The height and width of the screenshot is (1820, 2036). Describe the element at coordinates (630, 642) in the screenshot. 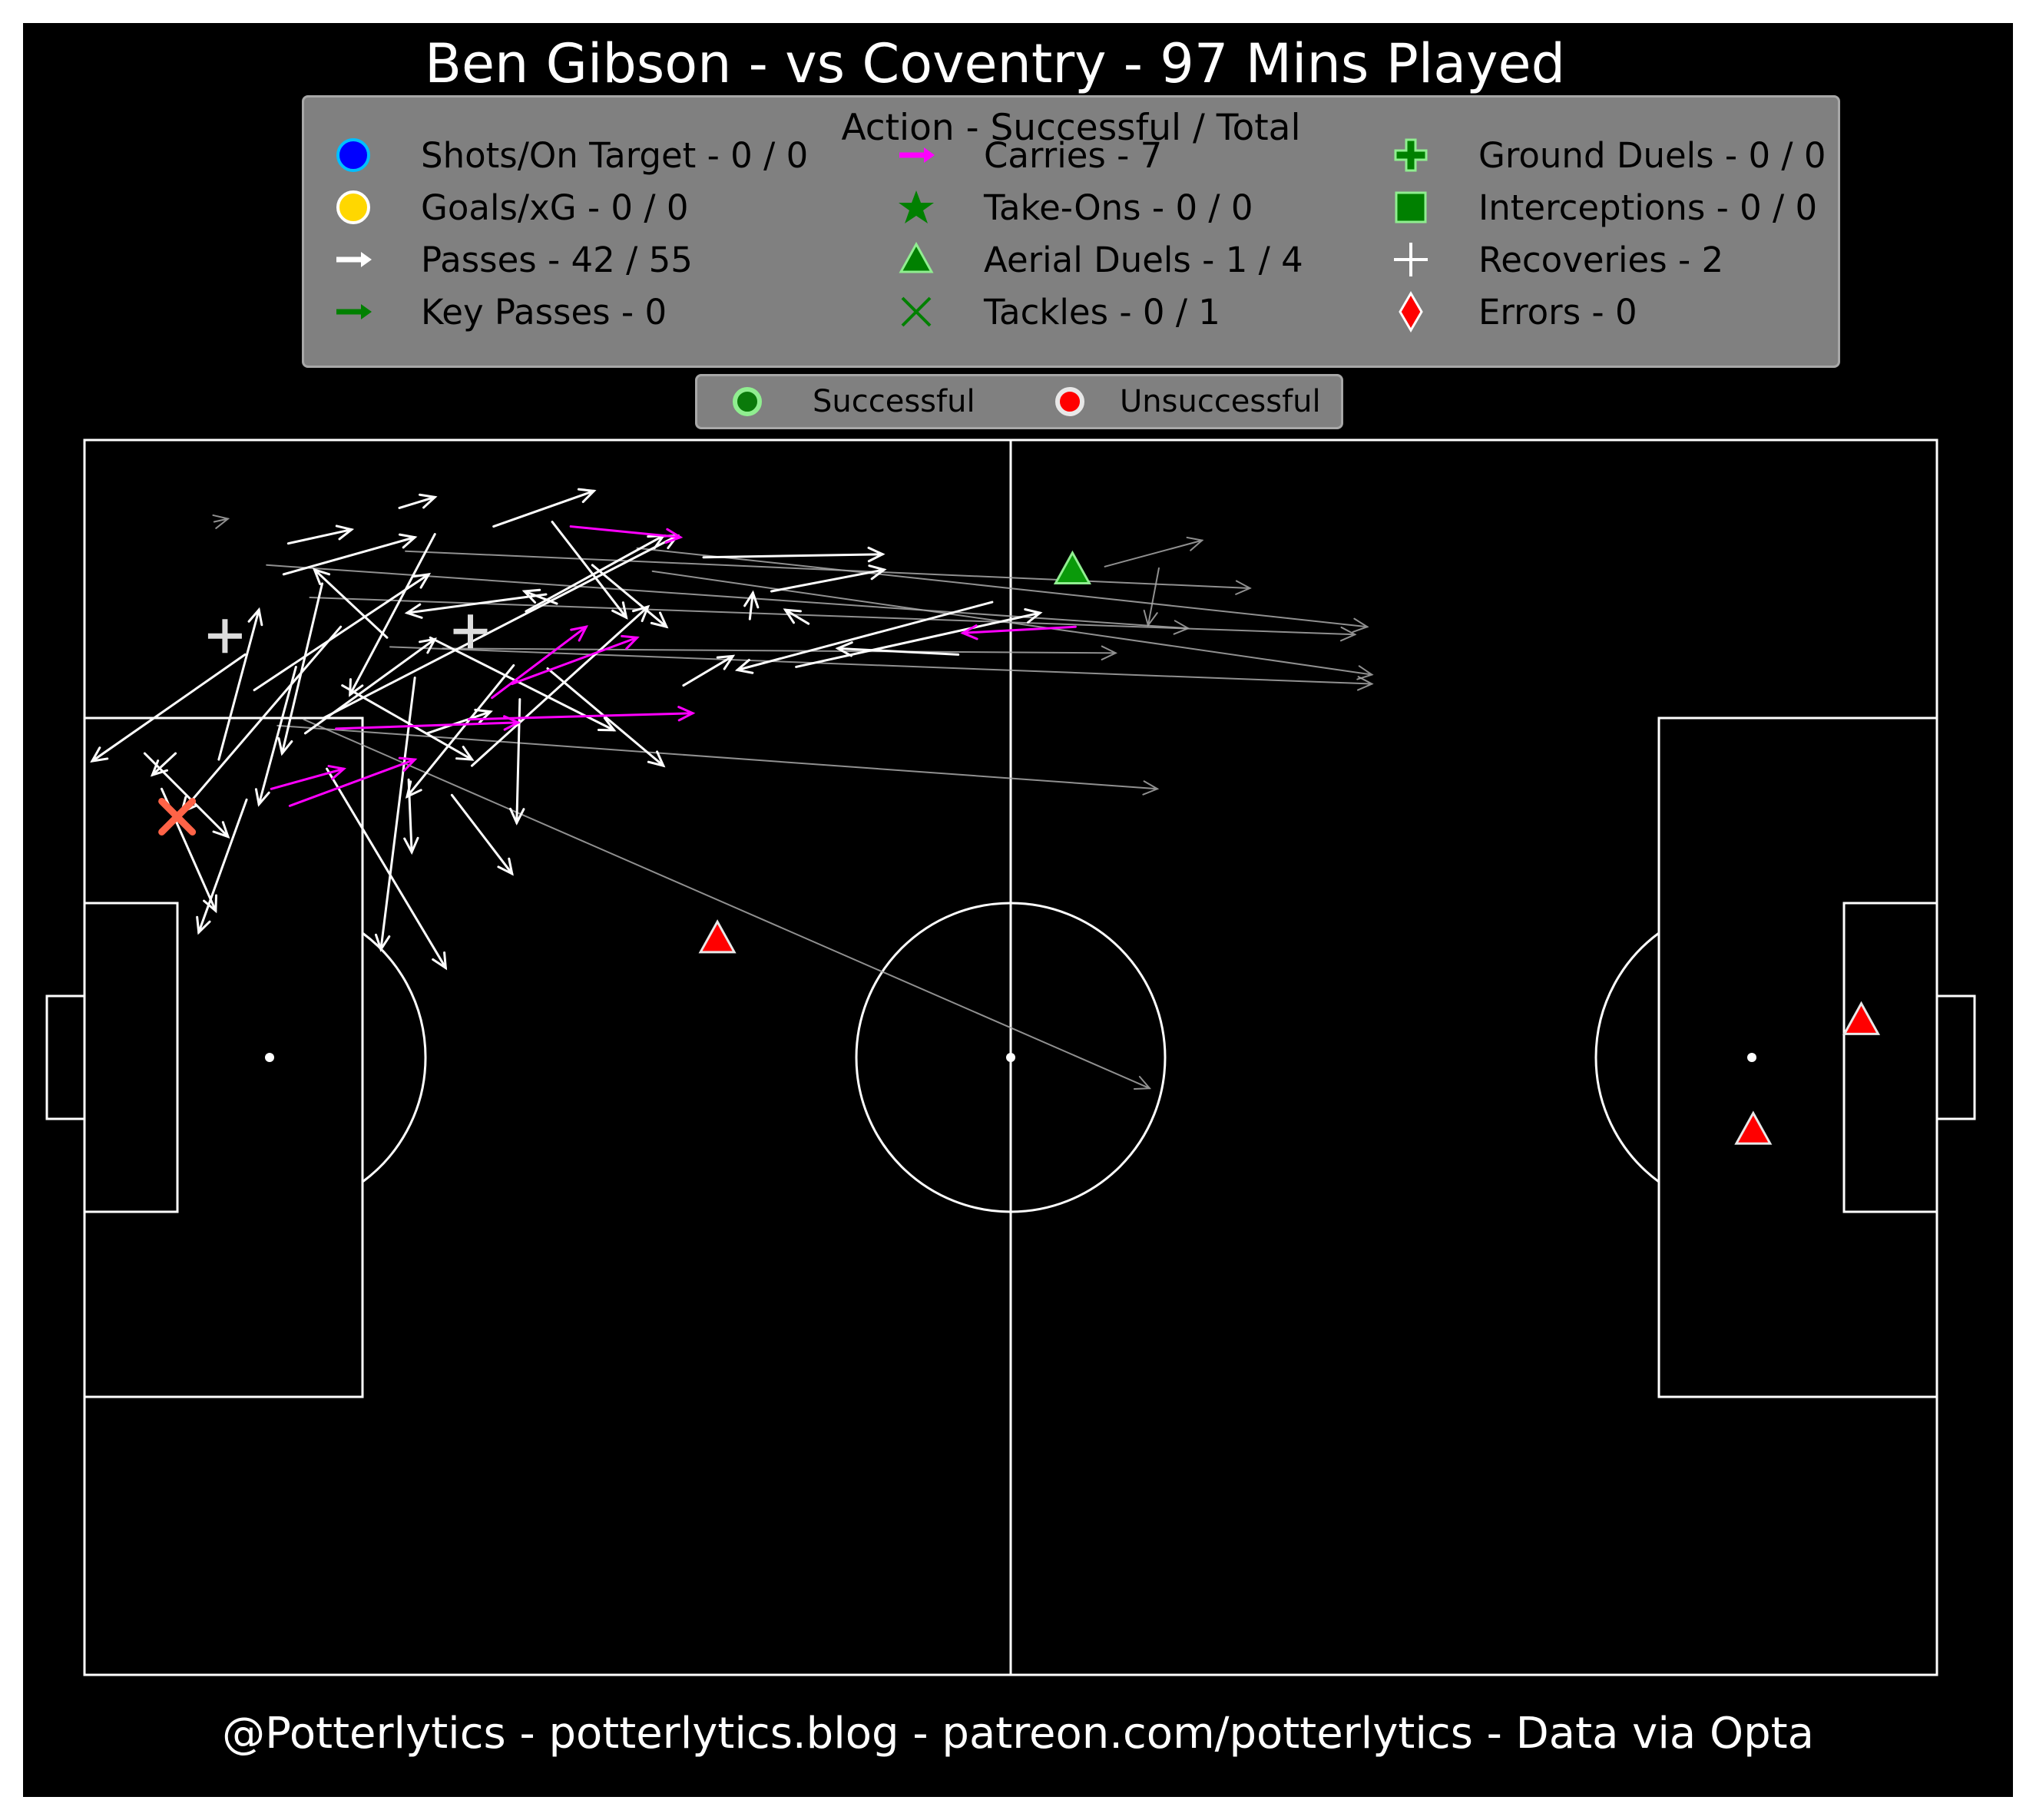

I see `carry-arrow-head` at that location.